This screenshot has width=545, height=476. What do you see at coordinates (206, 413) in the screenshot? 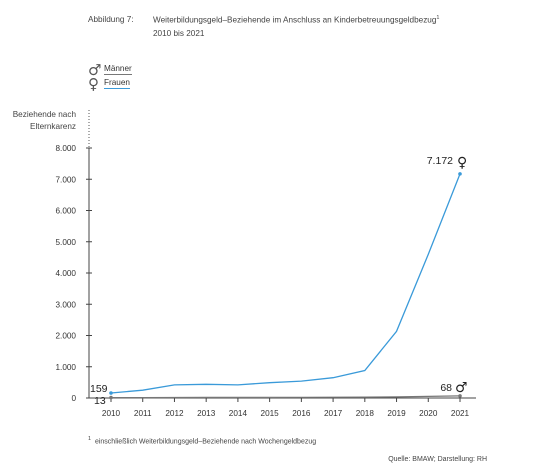
I see `x-tick-label: 2013` at bounding box center [206, 413].